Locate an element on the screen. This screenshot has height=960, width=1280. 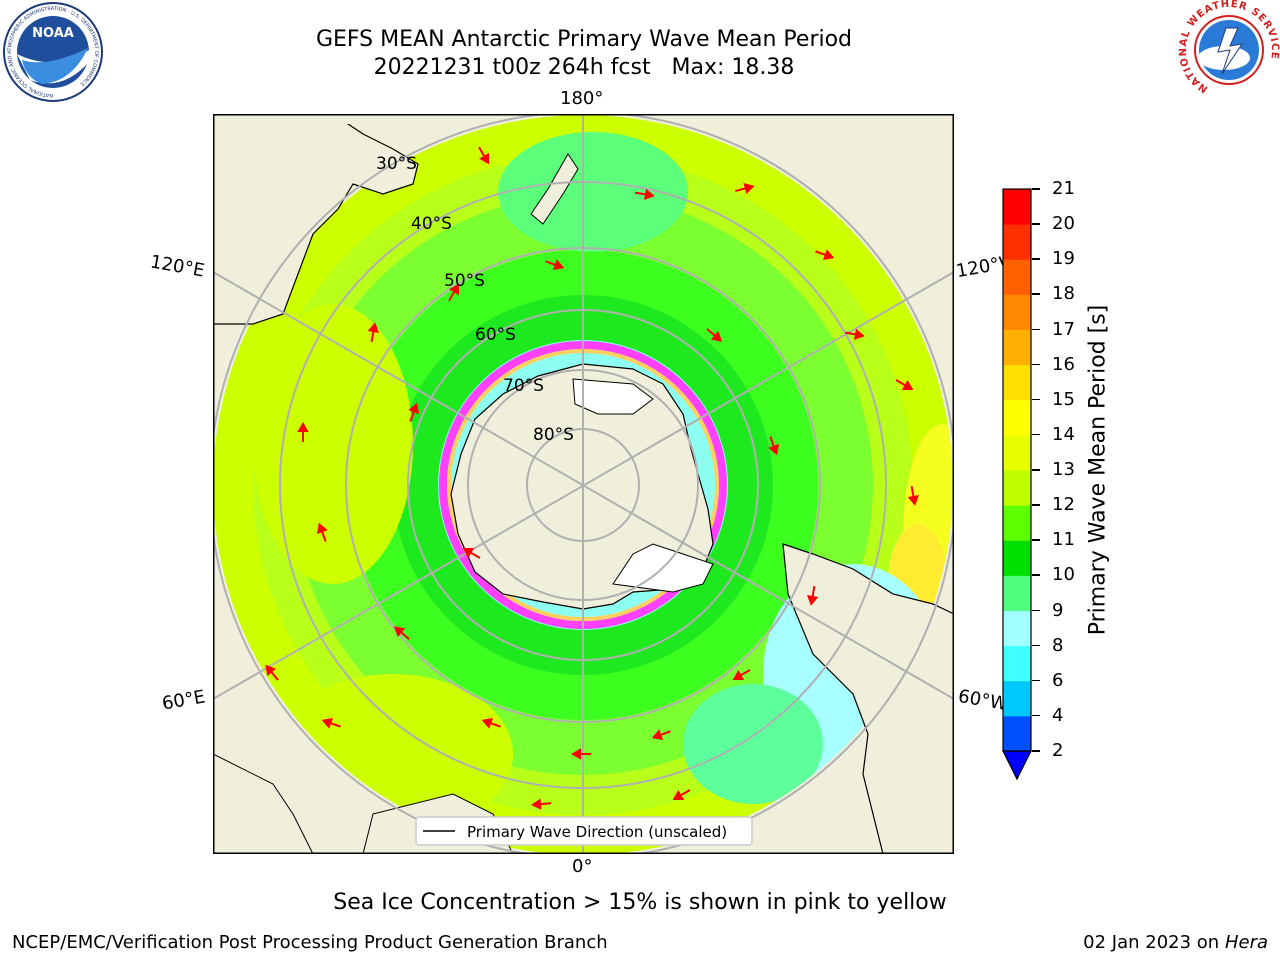
colorbar-tick-label: 8 is located at coordinates (1058, 645).